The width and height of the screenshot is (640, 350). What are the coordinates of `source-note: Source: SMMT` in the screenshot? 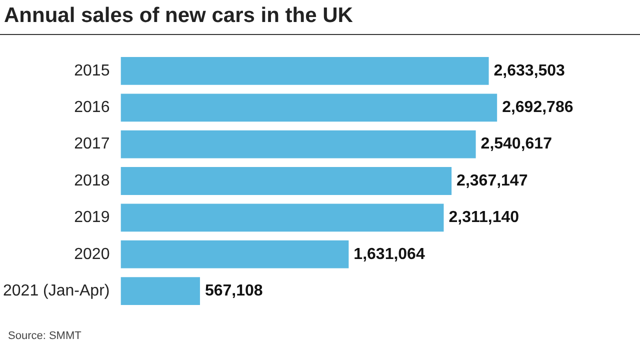 It's located at (45, 336).